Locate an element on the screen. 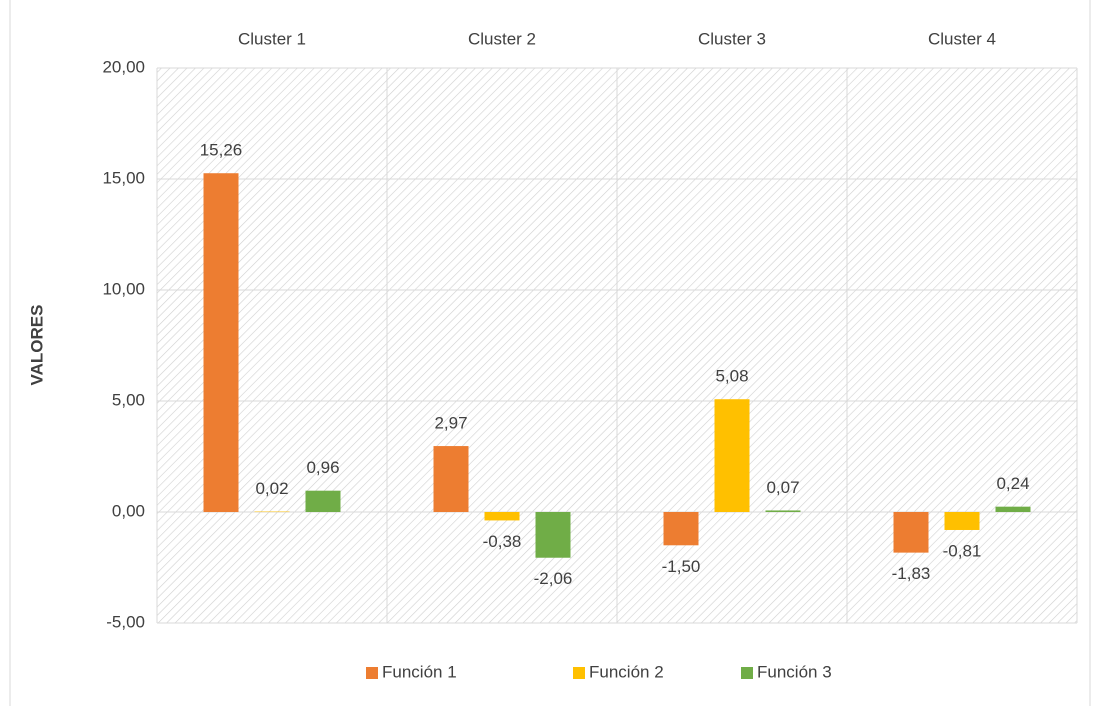  data-label: 15,26 is located at coordinates (221, 150).